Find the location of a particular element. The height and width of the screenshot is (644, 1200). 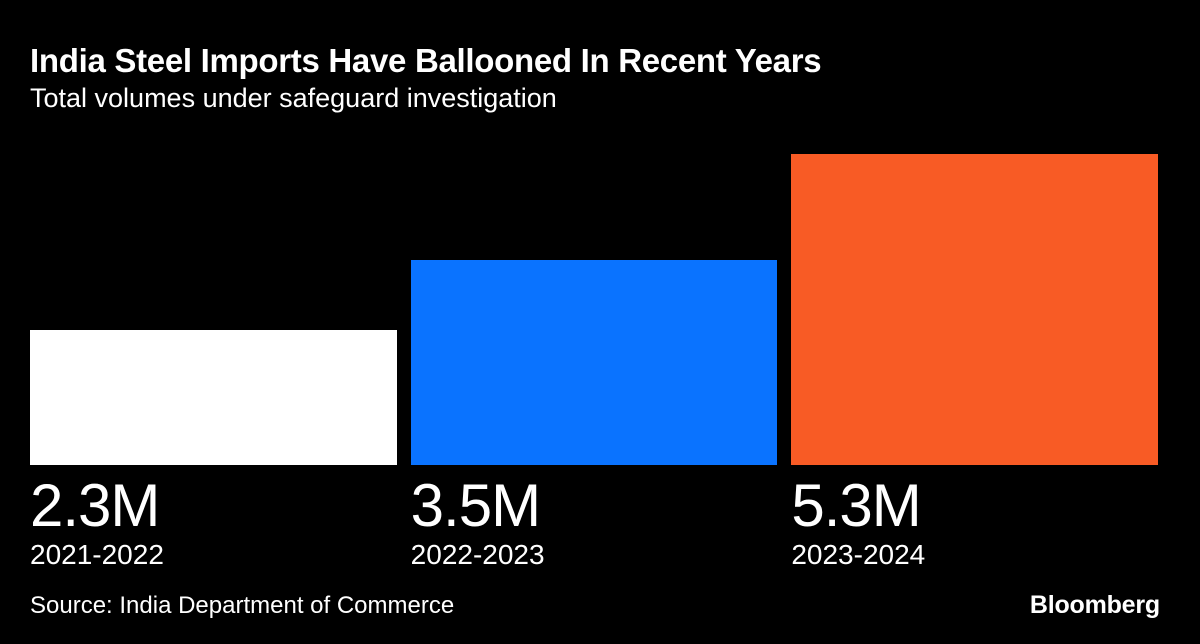

category-label: 2022-2023 is located at coordinates (477, 554).